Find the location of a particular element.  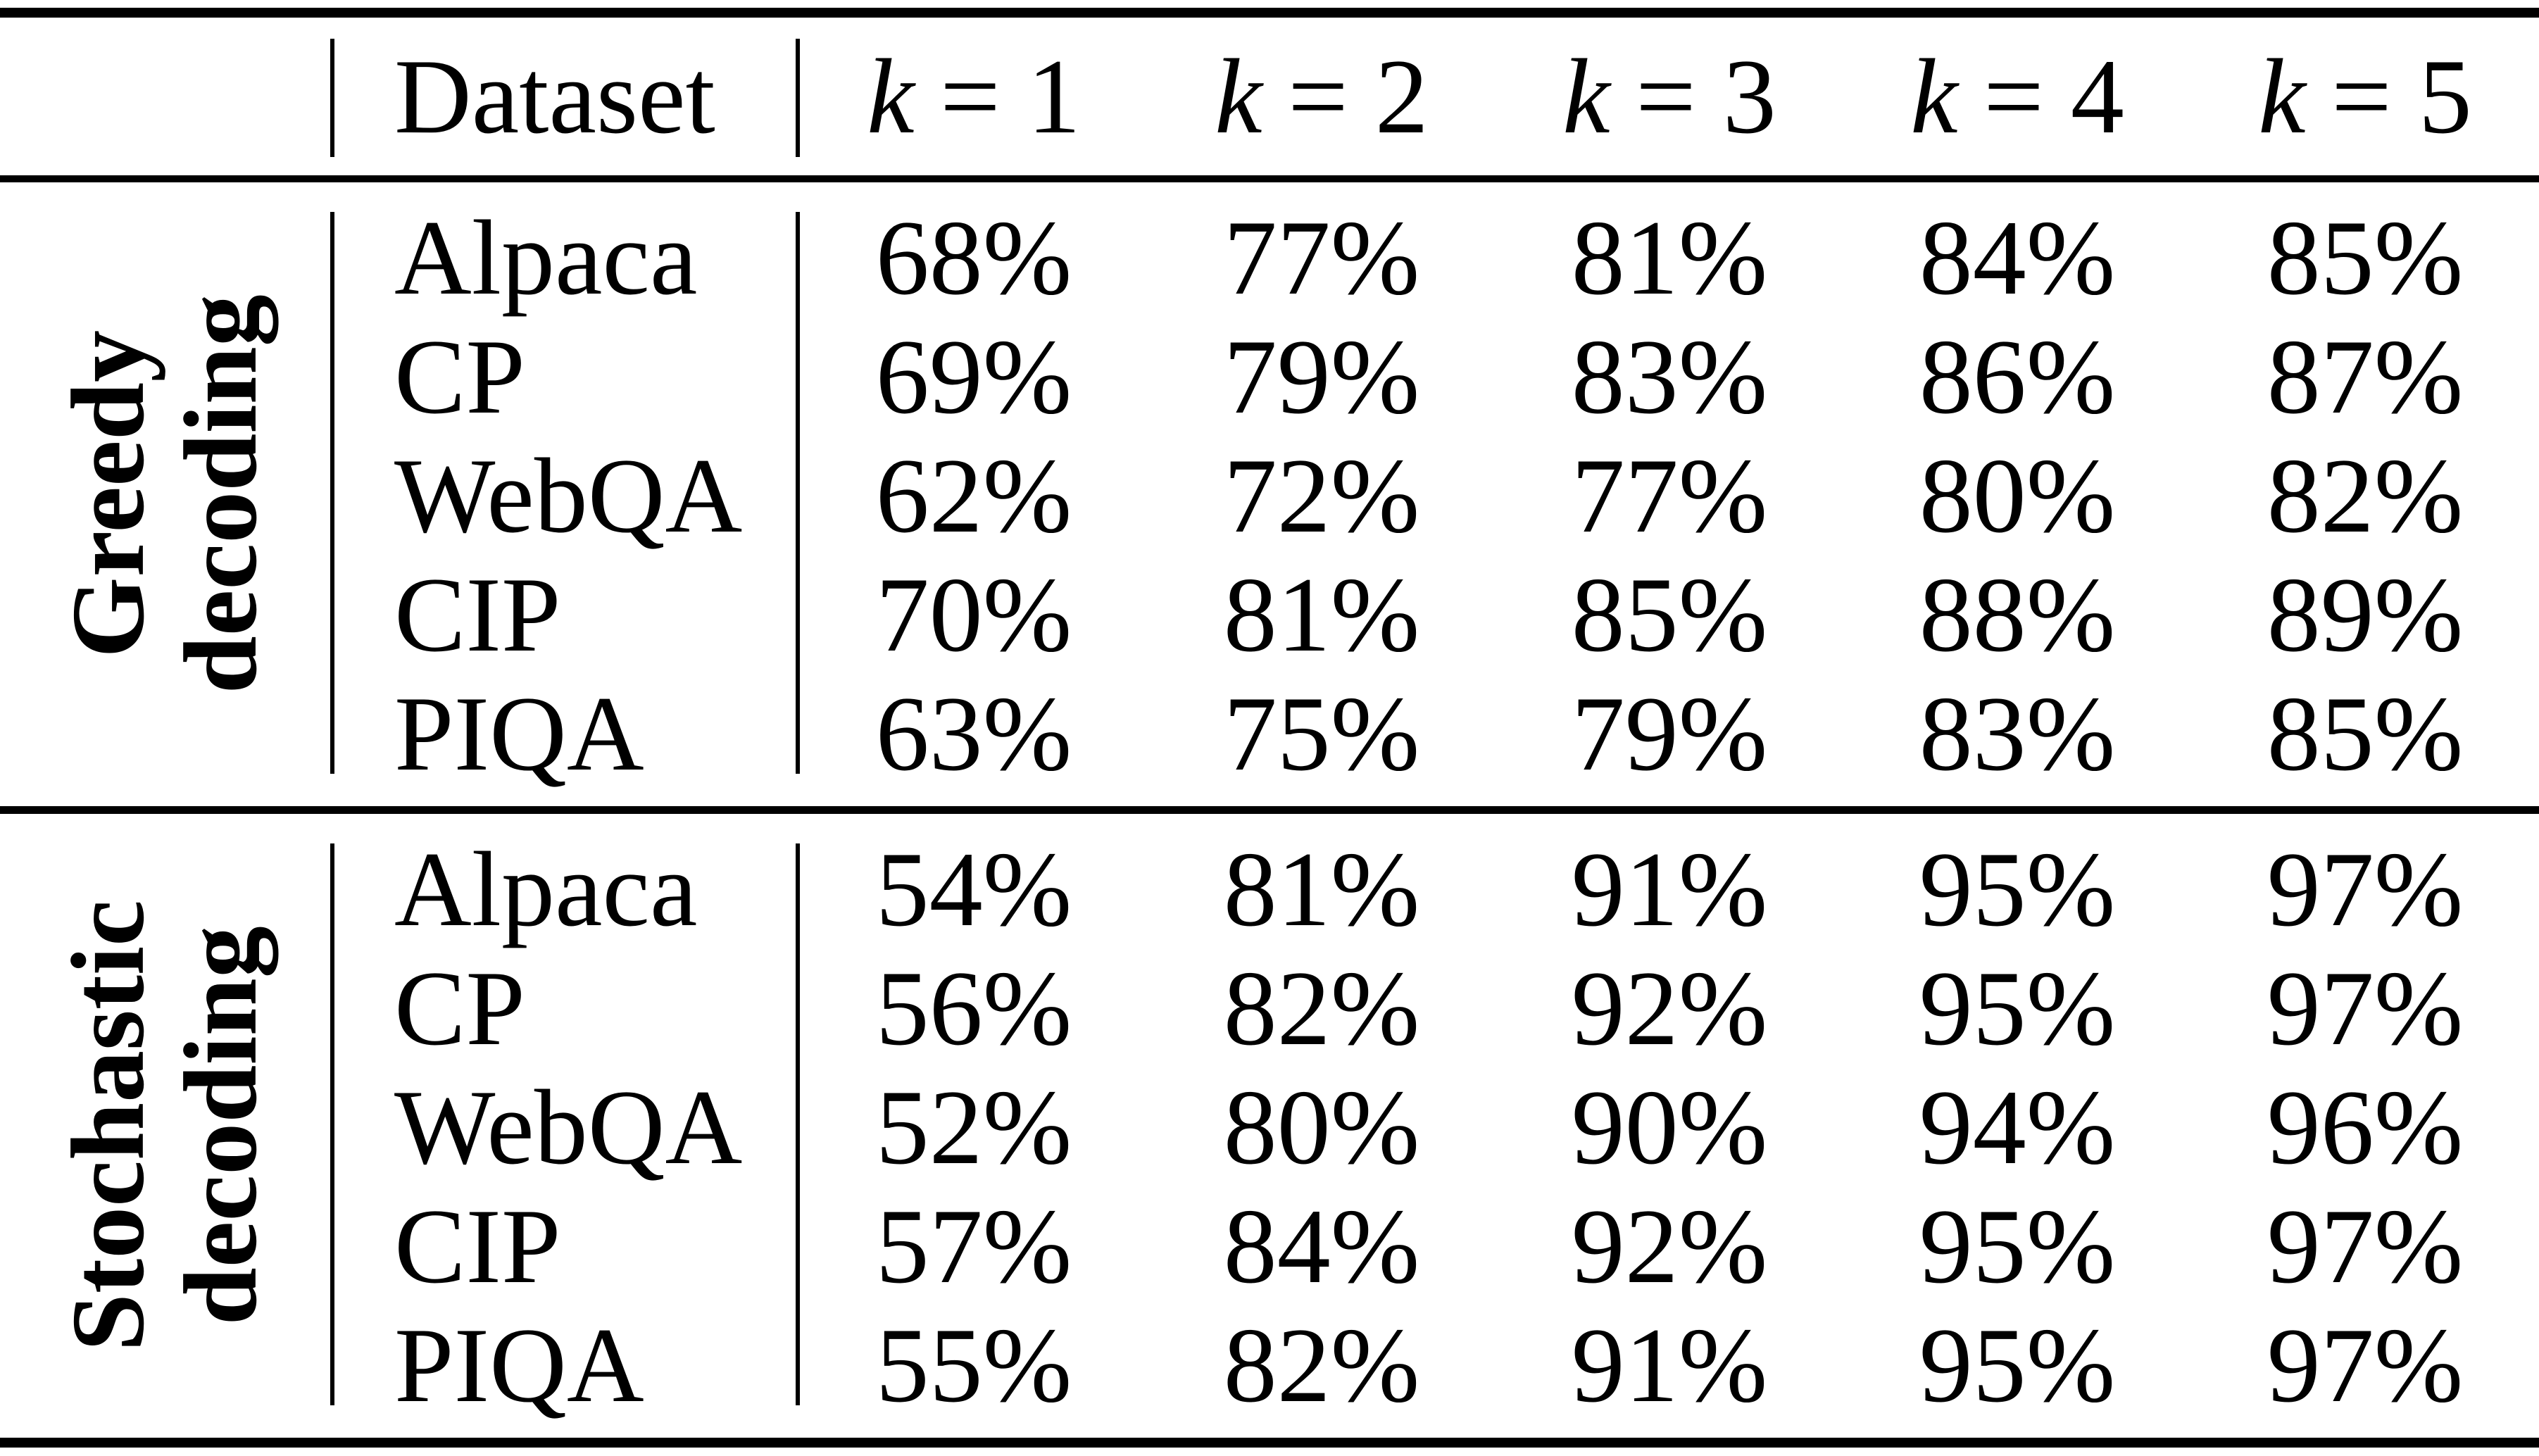

table-row: PIQA 55% 82% 91% 95% 97% is located at coordinates (1269, 1365).